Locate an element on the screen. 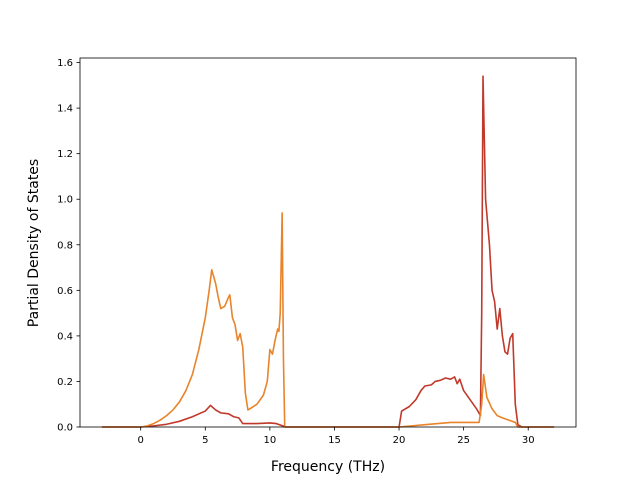 The width and height of the screenshot is (640, 480). x-axis-ticks: 0 5 10 15 20 25 30 is located at coordinates (336, 436).